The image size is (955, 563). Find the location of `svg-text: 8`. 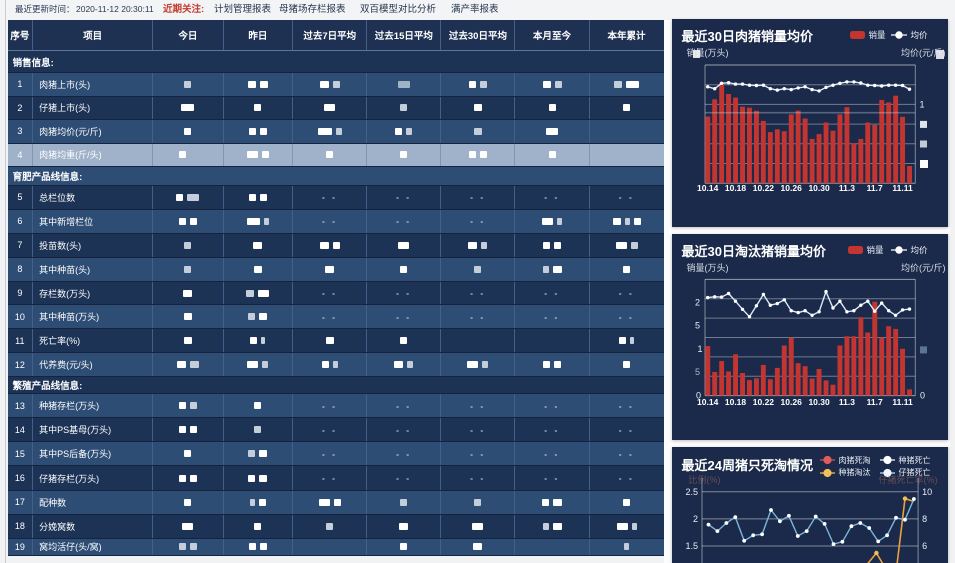

svg-text: 8 is located at coordinates (924, 519).